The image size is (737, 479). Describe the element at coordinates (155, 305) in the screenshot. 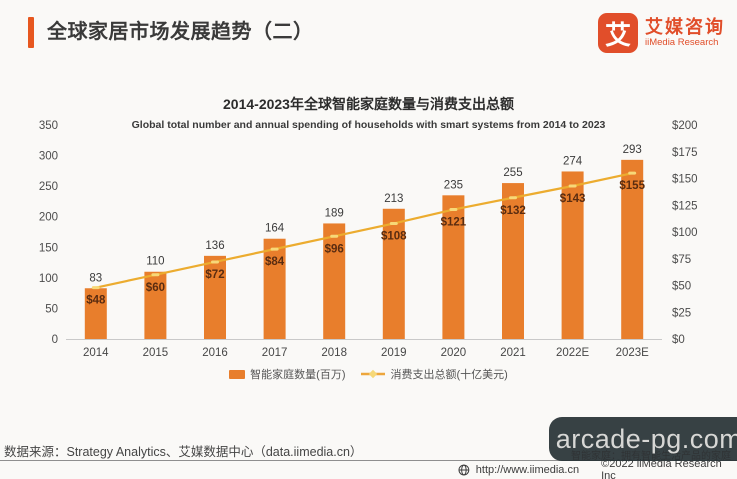

I see `bar-2015` at that location.